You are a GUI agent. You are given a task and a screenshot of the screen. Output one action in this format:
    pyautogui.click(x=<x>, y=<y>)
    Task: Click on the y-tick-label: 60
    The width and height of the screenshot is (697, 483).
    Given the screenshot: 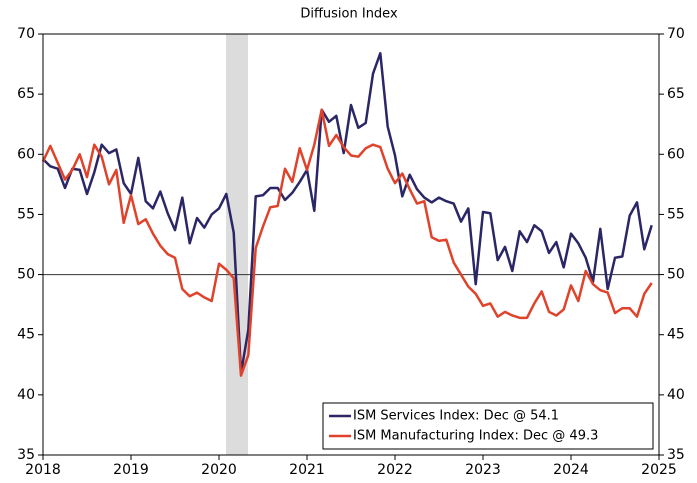 What is the action you would take?
    pyautogui.click(x=26, y=154)
    